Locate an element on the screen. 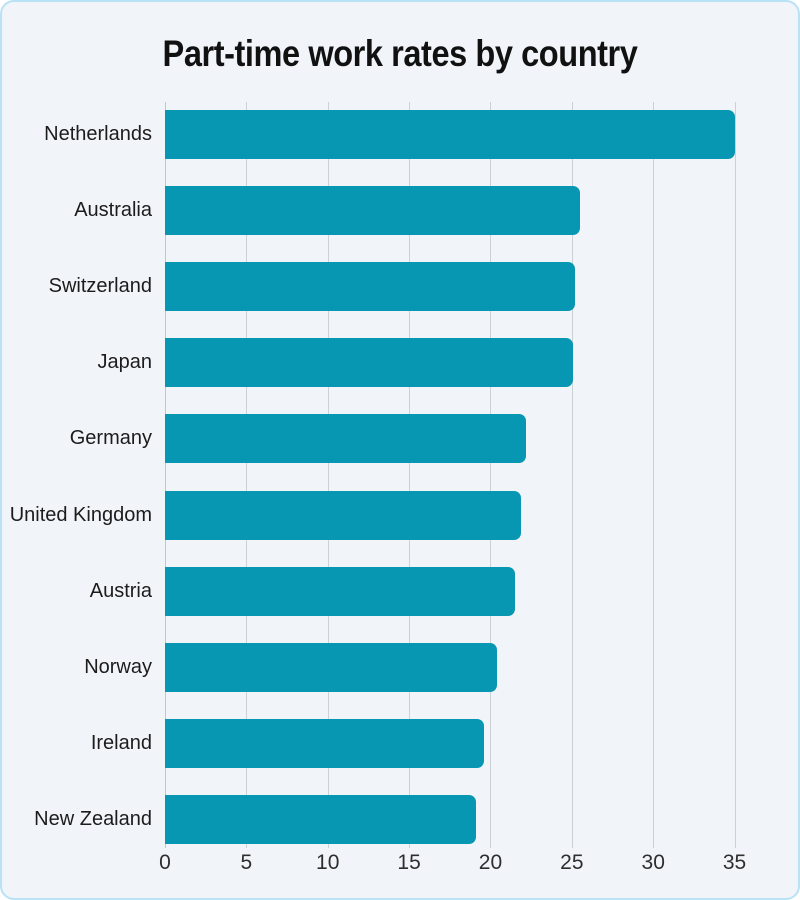 This screenshot has height=900, width=800. chart-row: Ireland is located at coordinates (431, 744).